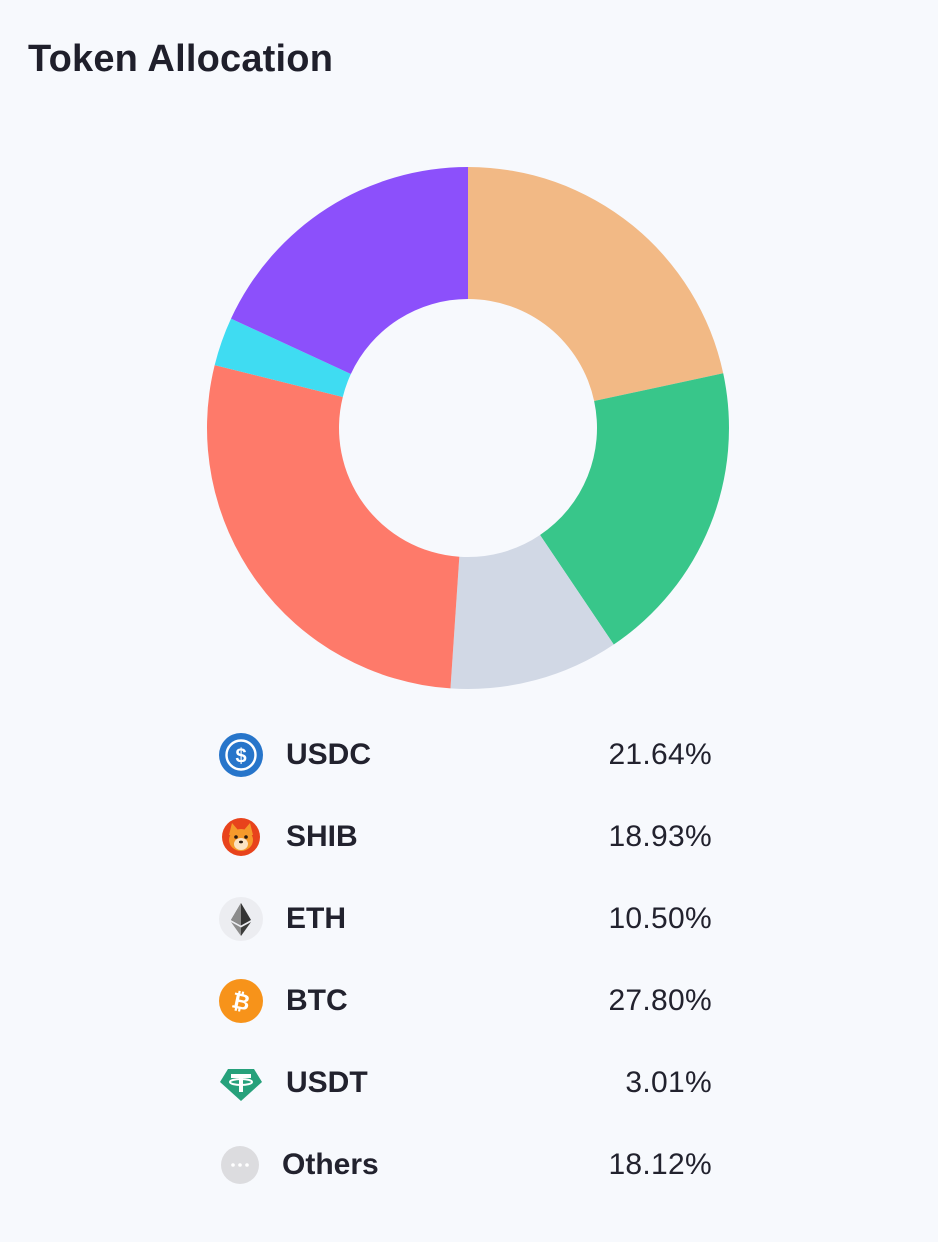  What do you see at coordinates (660, 1164) in the screenshot?
I see `legend-item-percent: 18.12%` at bounding box center [660, 1164].